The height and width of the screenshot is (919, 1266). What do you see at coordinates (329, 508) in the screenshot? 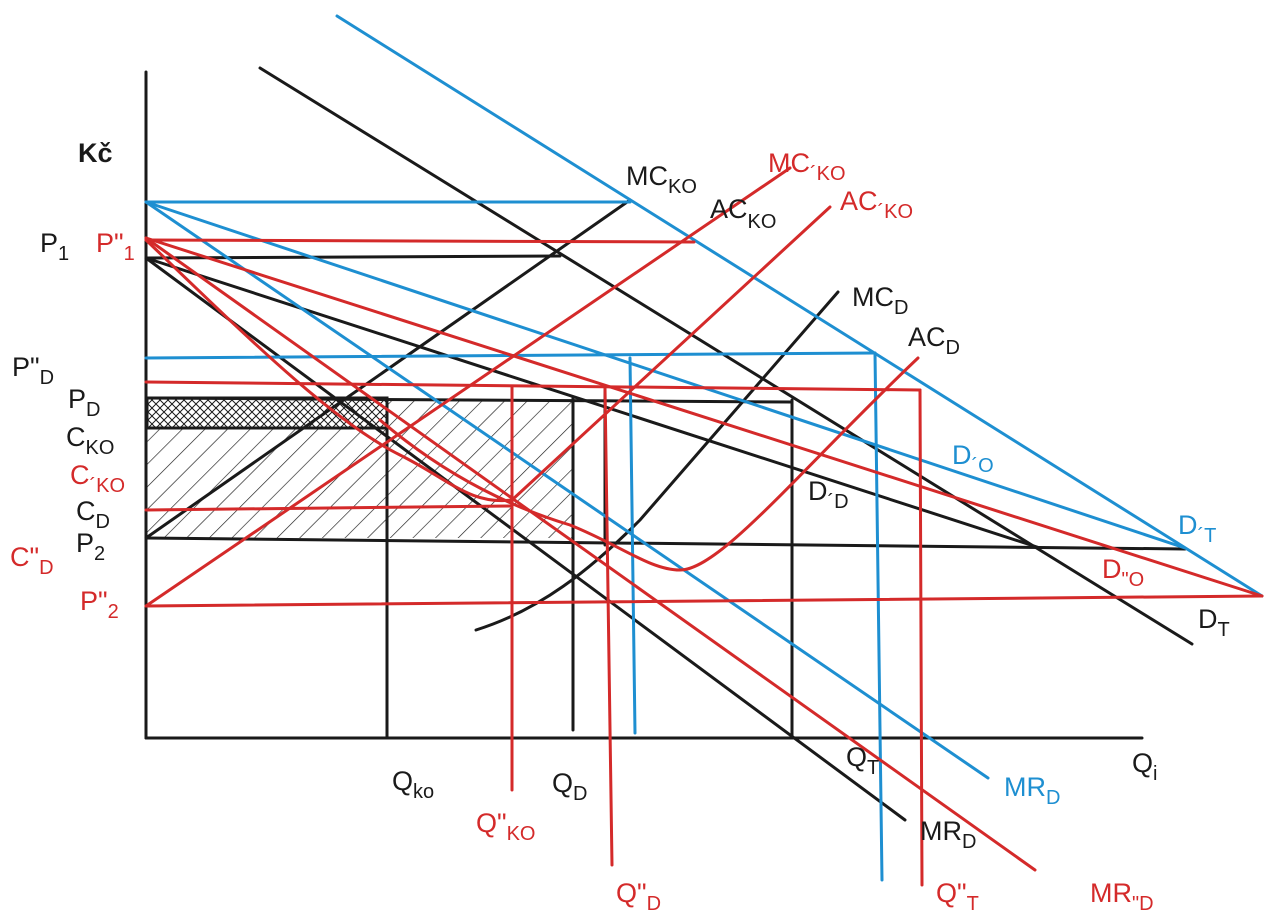
I see `cost-line-cko-prime` at bounding box center [329, 508].